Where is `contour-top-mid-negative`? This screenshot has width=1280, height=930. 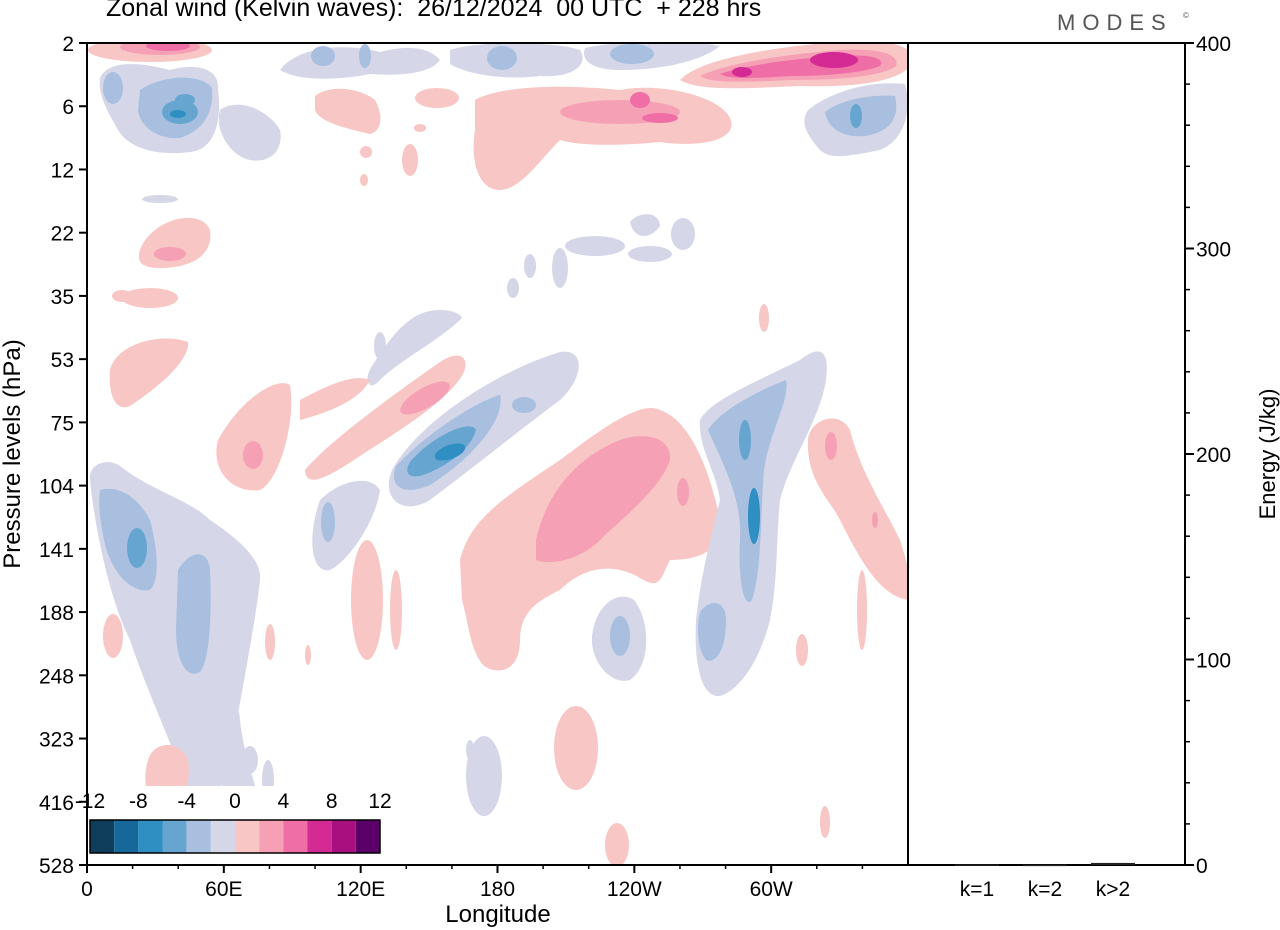
contour-top-mid-negative is located at coordinates (469, 102).